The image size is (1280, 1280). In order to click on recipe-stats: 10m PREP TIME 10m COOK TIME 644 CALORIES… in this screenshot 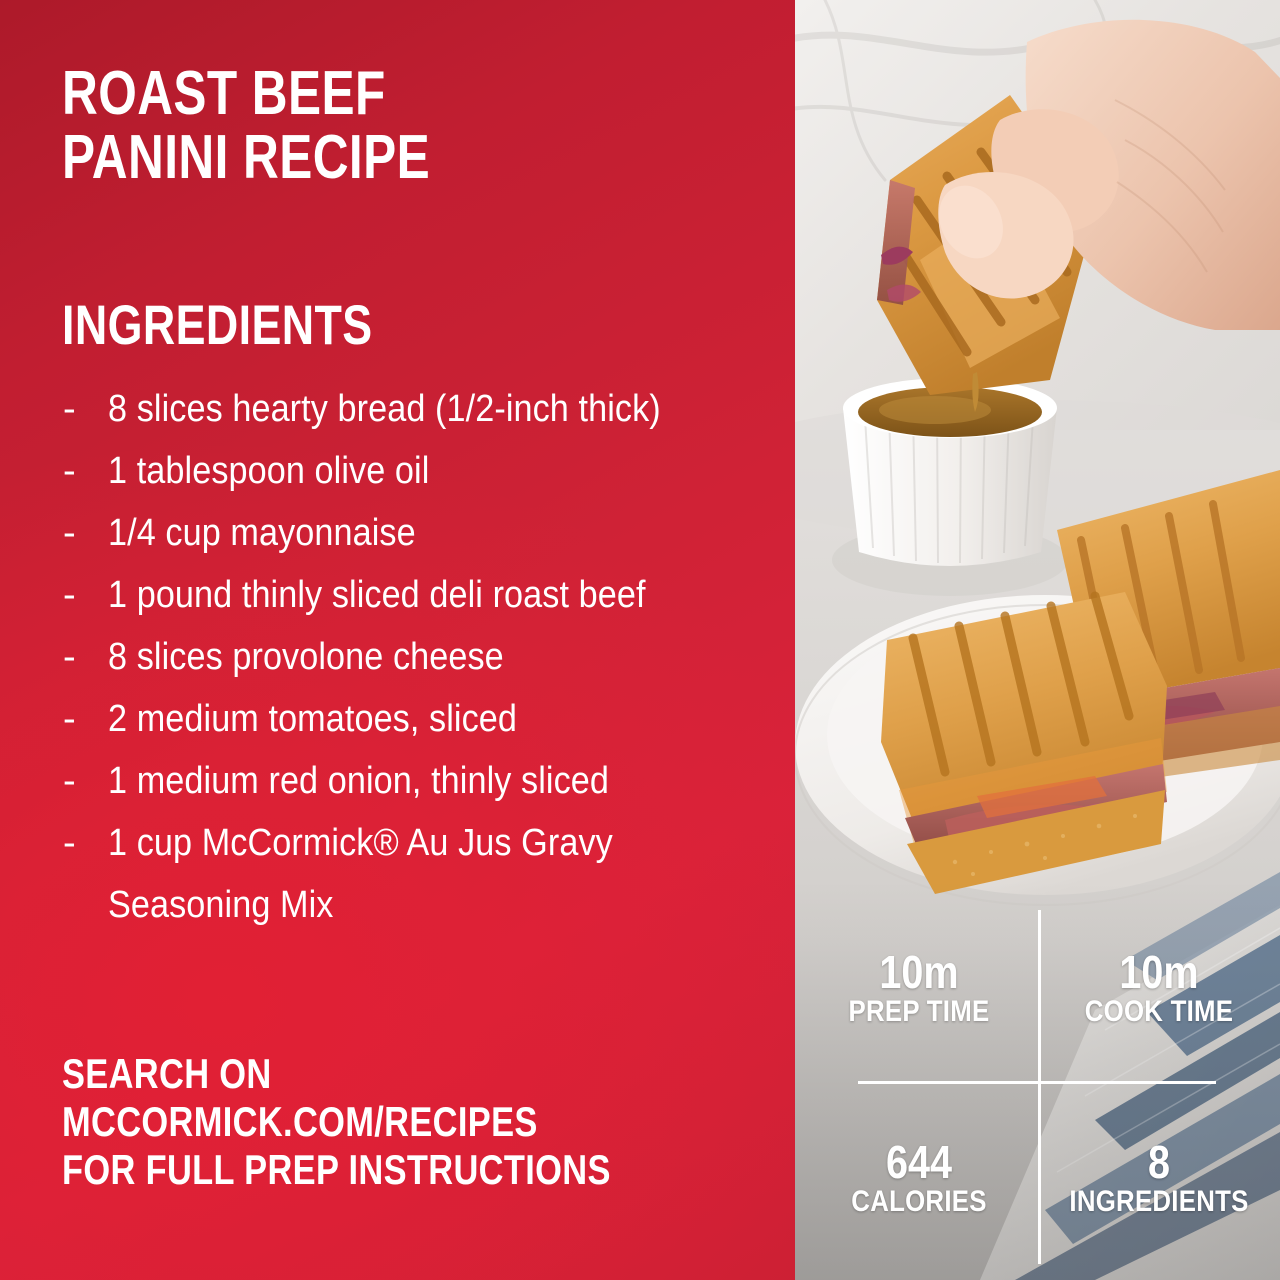, I will do `click(1037, 1085)`.